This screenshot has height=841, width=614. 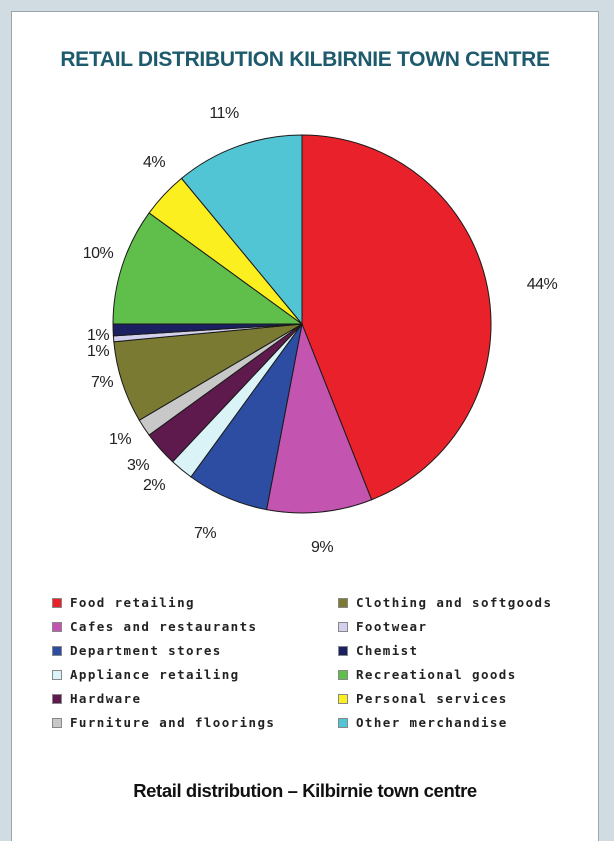 What do you see at coordinates (454, 602) in the screenshot?
I see `legend-label: Clothing and softgoods` at bounding box center [454, 602].